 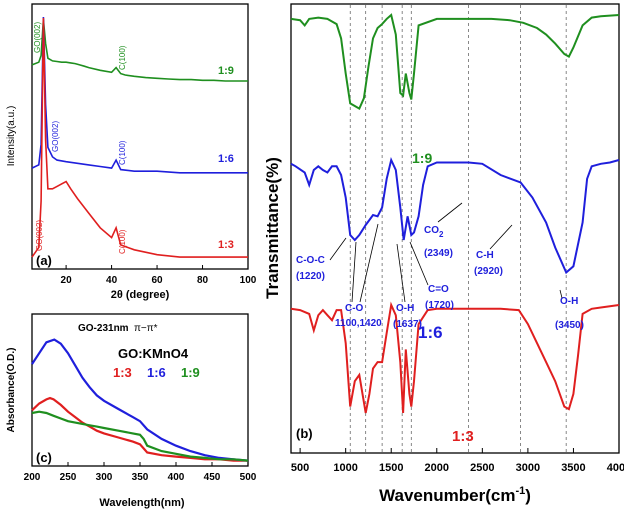 What do you see at coordinates (457, 461) in the screenshot?
I see `panel-b-ticks: 500 1000 1500 2000 2500 3000 3500 4000` at bounding box center [457, 461].